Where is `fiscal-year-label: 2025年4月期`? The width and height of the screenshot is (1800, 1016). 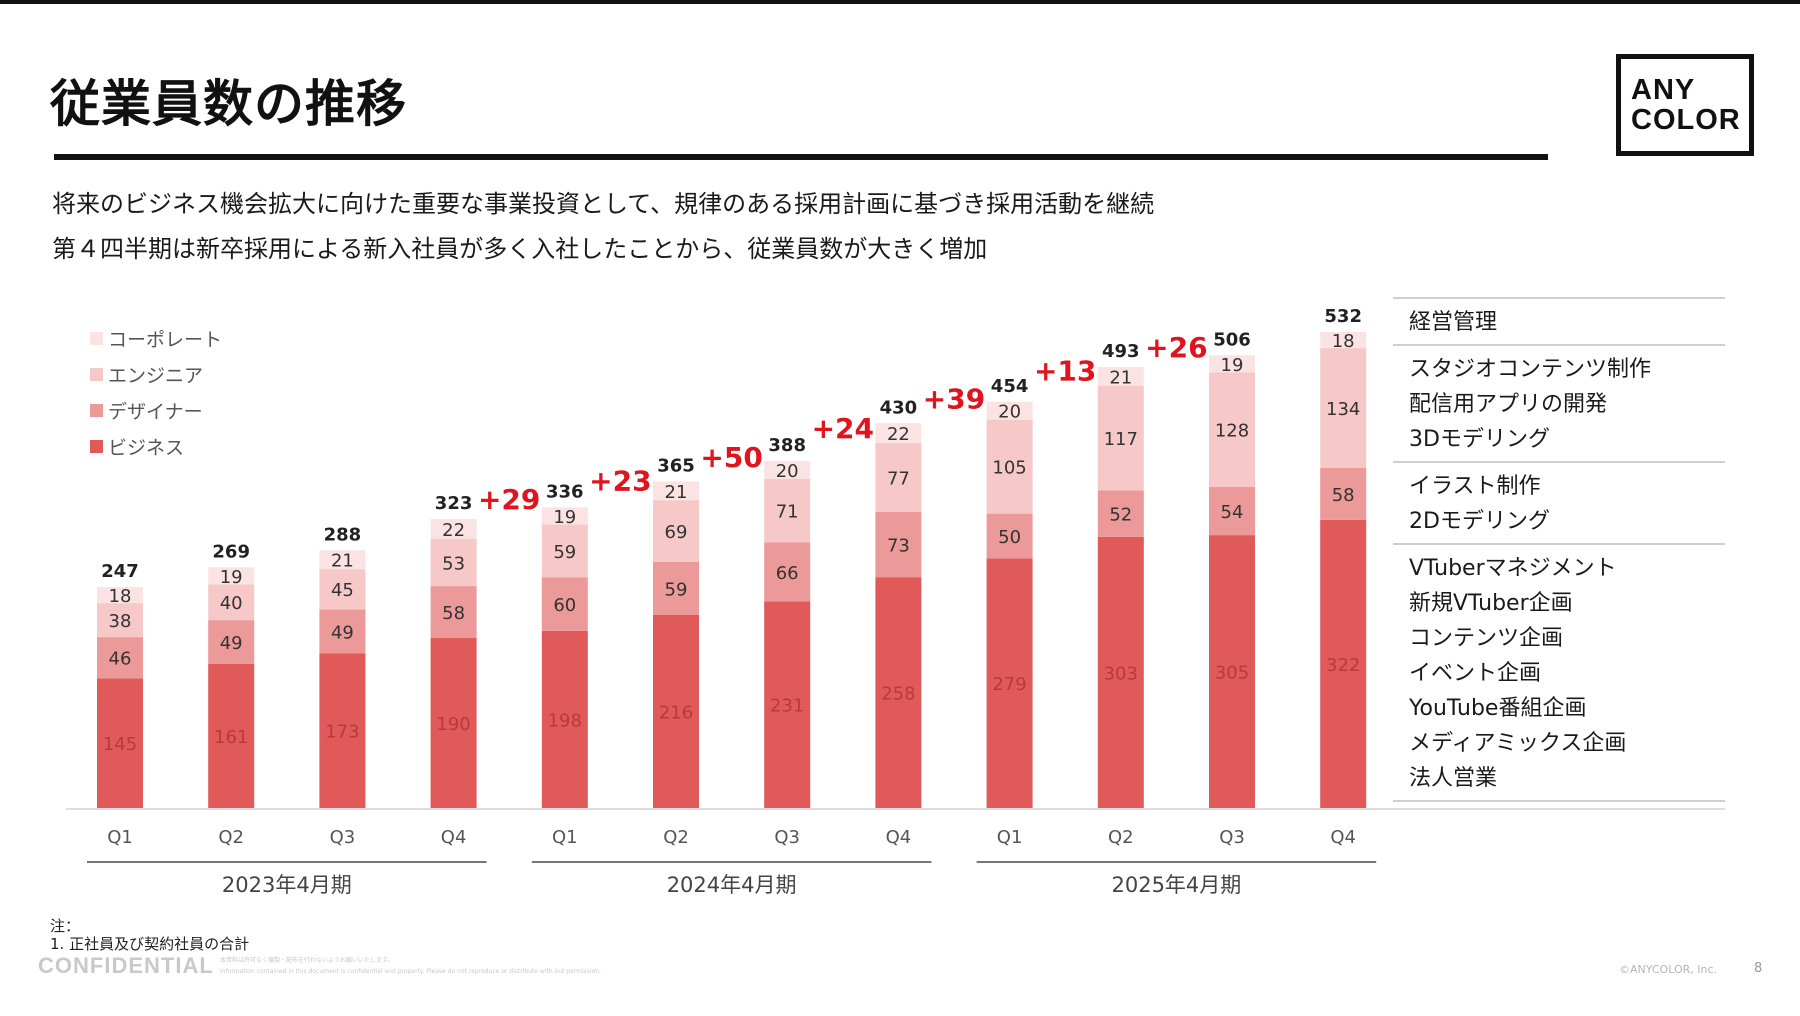
fiscal-year-label: 2025年4月期 is located at coordinates (1176, 885).